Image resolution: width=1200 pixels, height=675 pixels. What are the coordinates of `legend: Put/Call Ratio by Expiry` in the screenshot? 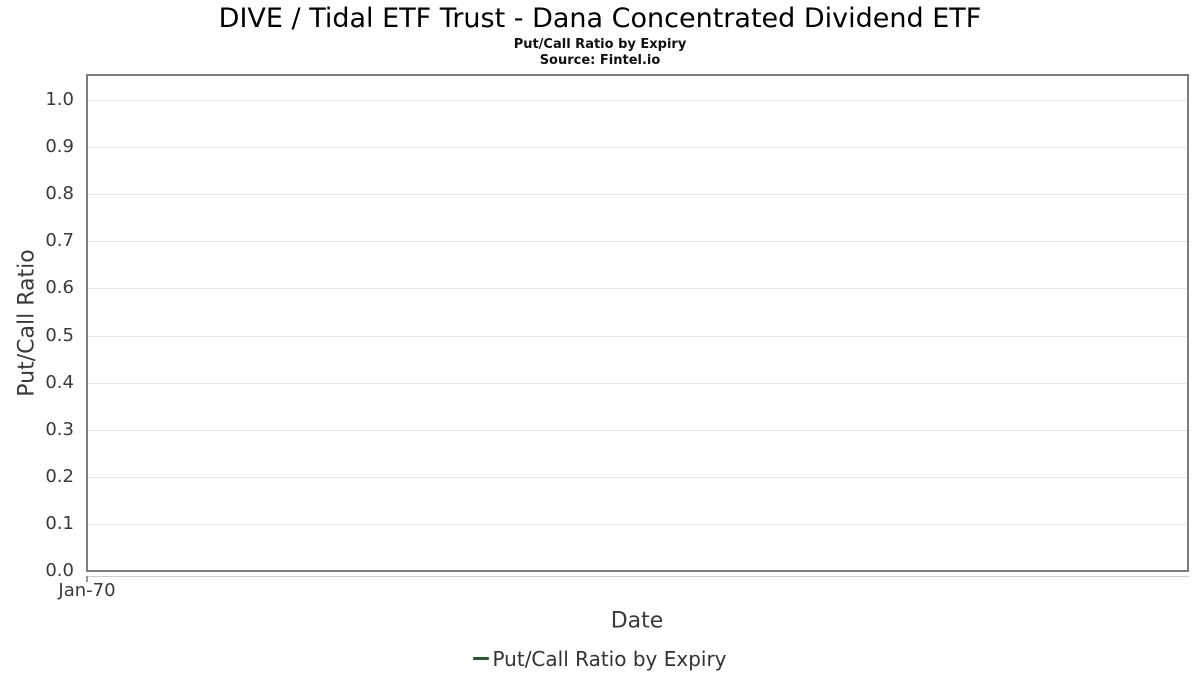 It's located at (600, 658).